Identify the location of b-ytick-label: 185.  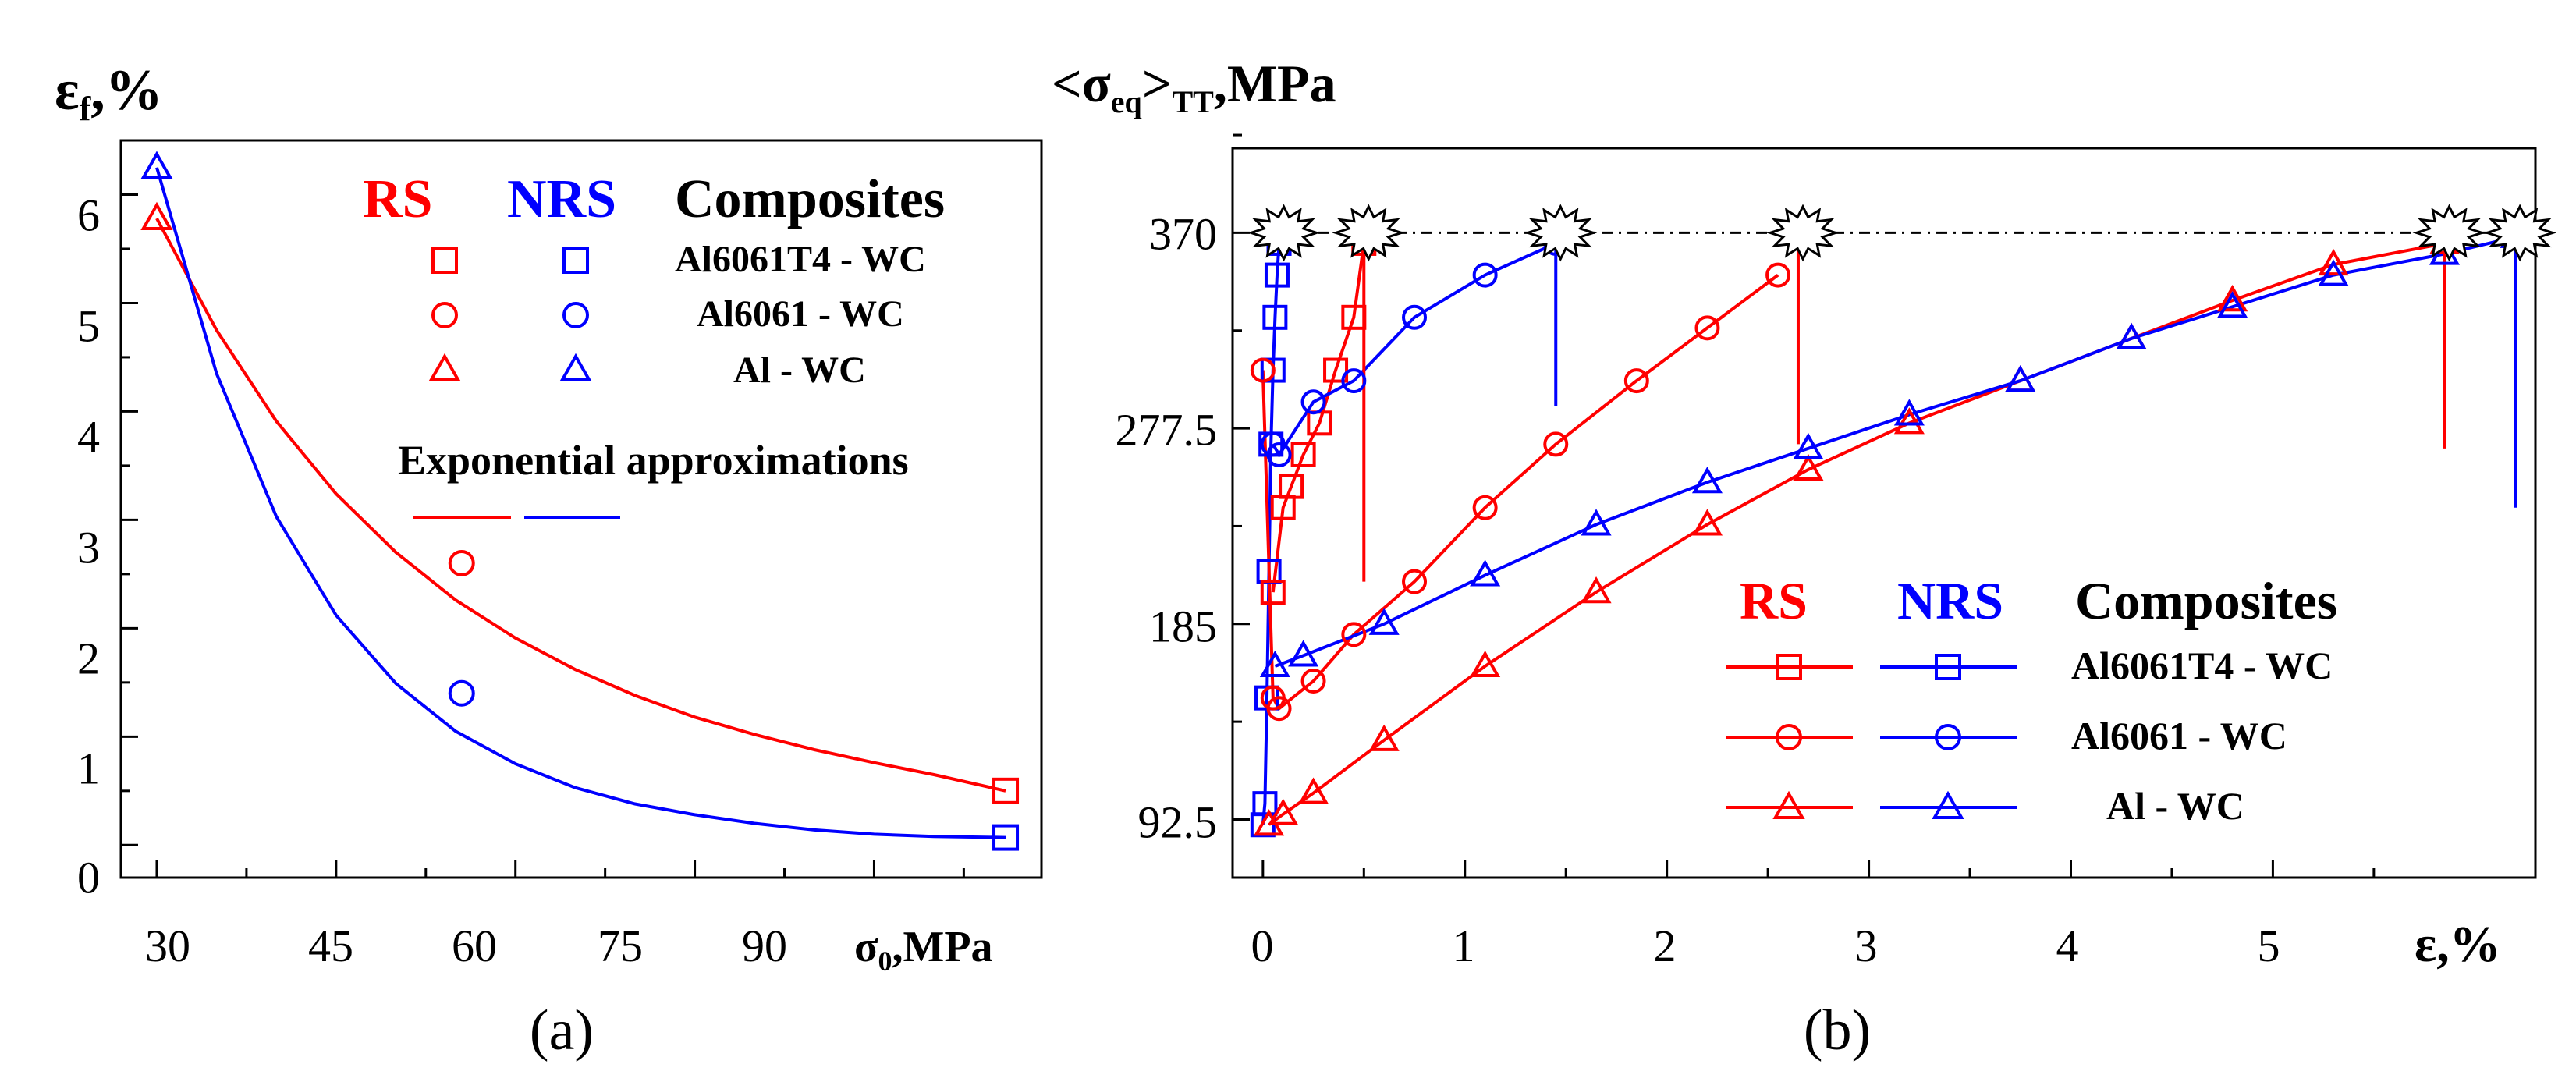
(1183, 626).